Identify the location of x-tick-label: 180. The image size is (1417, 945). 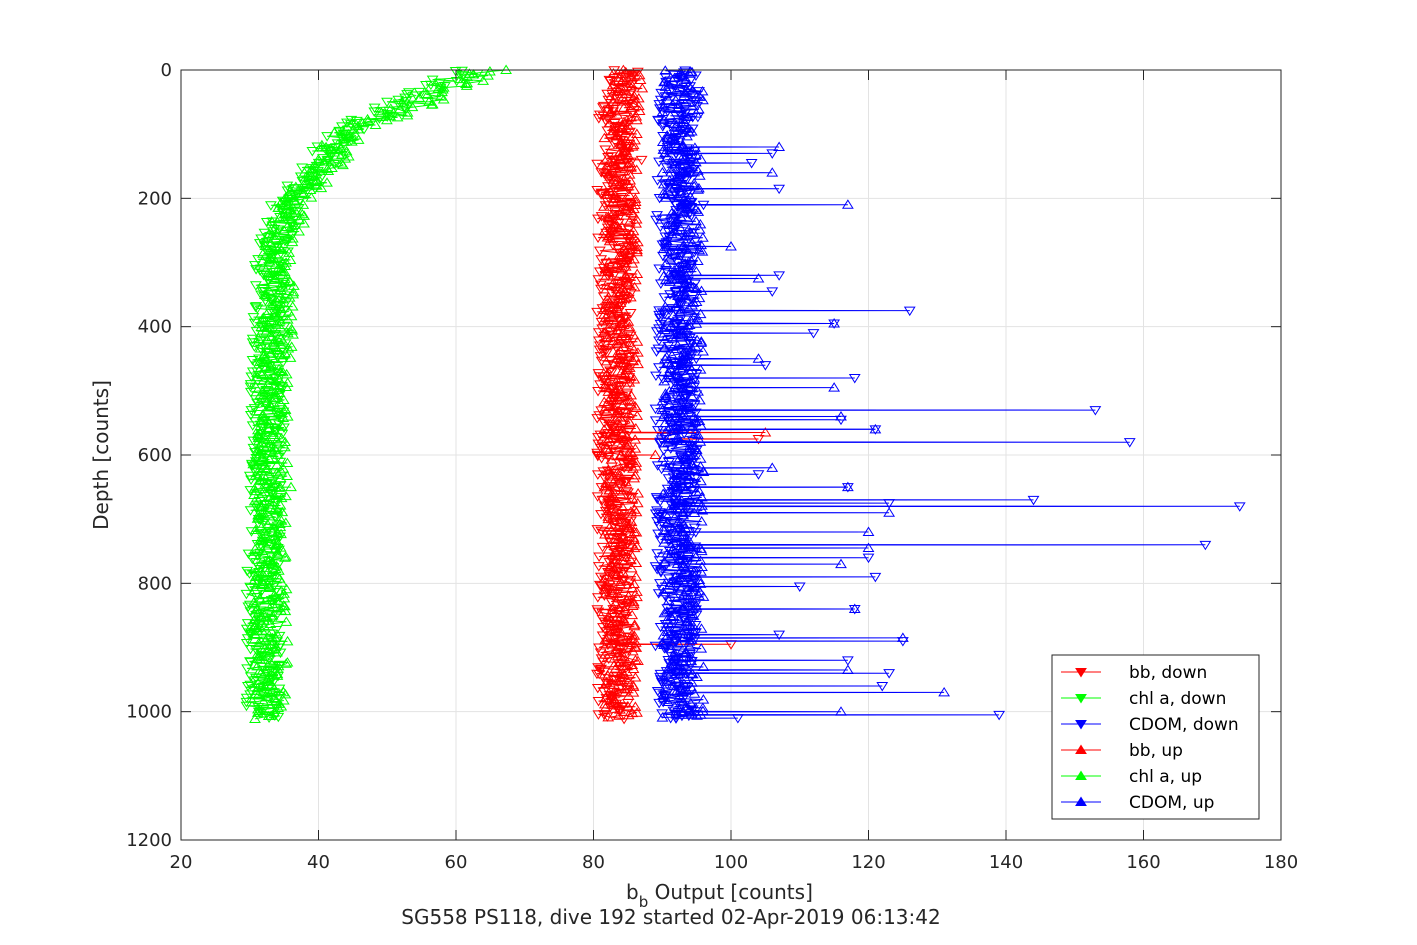
(1281, 862).